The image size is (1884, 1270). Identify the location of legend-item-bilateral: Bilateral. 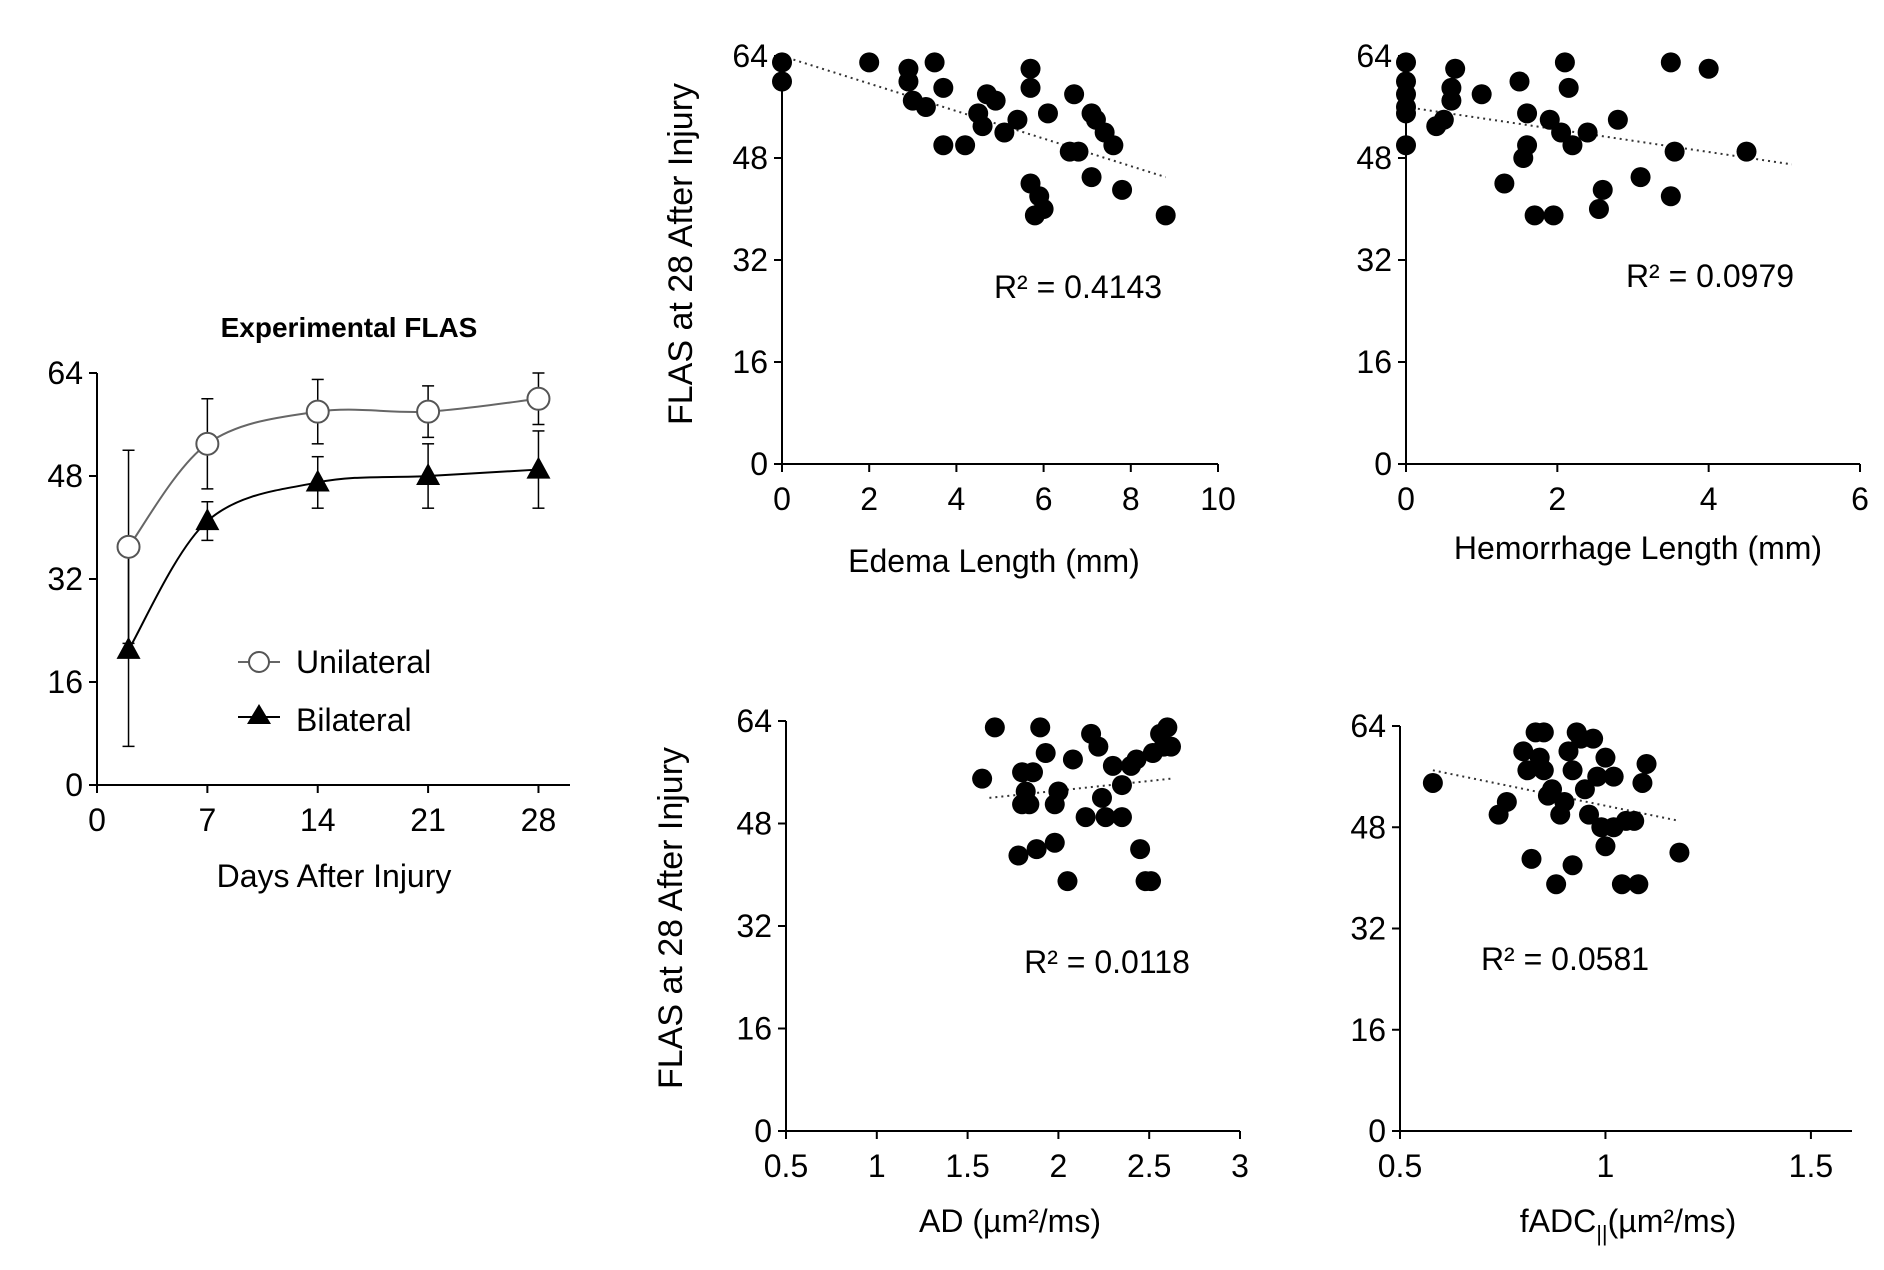
(325, 720).